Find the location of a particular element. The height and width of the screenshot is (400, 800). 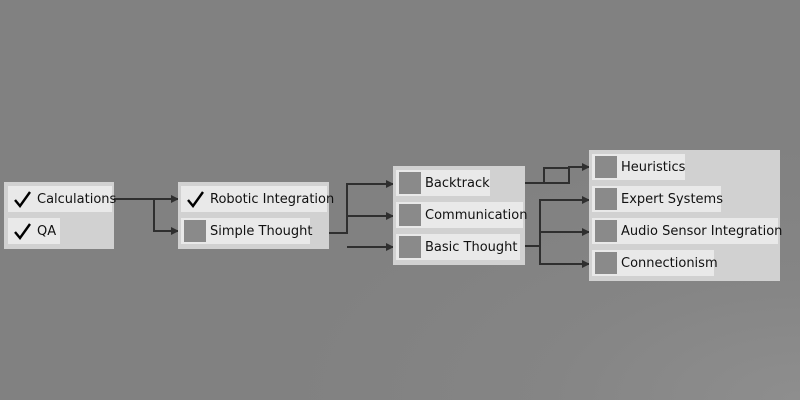

node-basic-thought: Basic Thought is located at coordinates (458, 247).